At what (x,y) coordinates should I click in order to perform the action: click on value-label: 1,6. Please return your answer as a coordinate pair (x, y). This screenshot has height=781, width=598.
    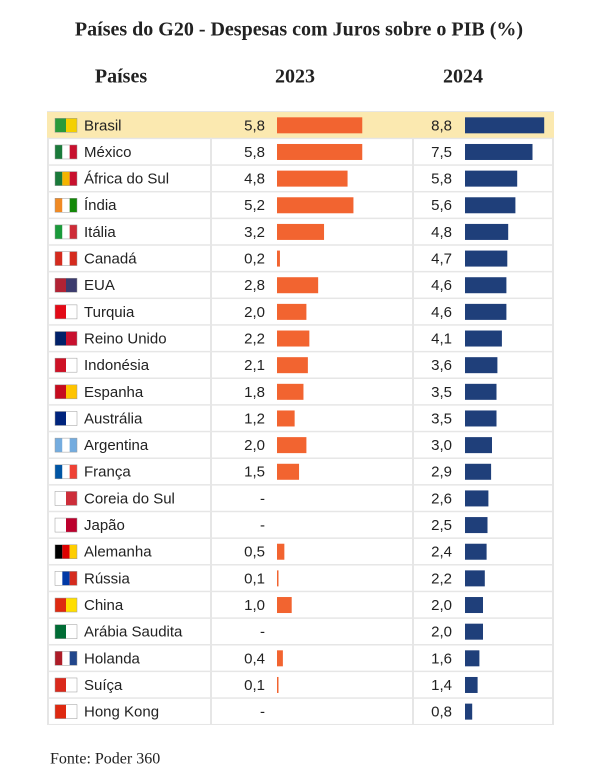
    Looking at the image, I should click on (441, 658).